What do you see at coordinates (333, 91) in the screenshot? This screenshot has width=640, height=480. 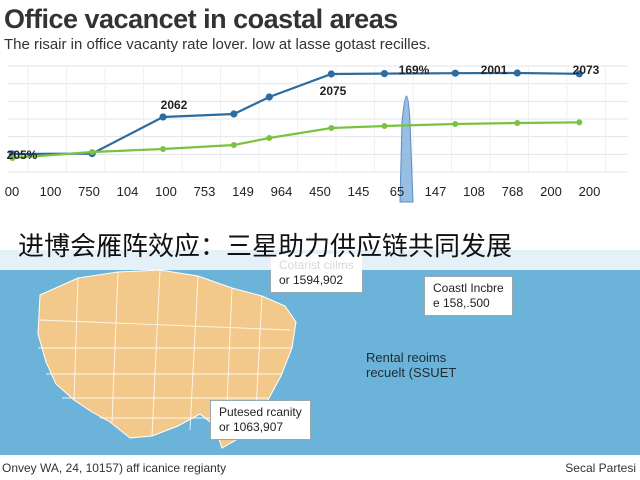 I see `data-label: 2075` at bounding box center [333, 91].